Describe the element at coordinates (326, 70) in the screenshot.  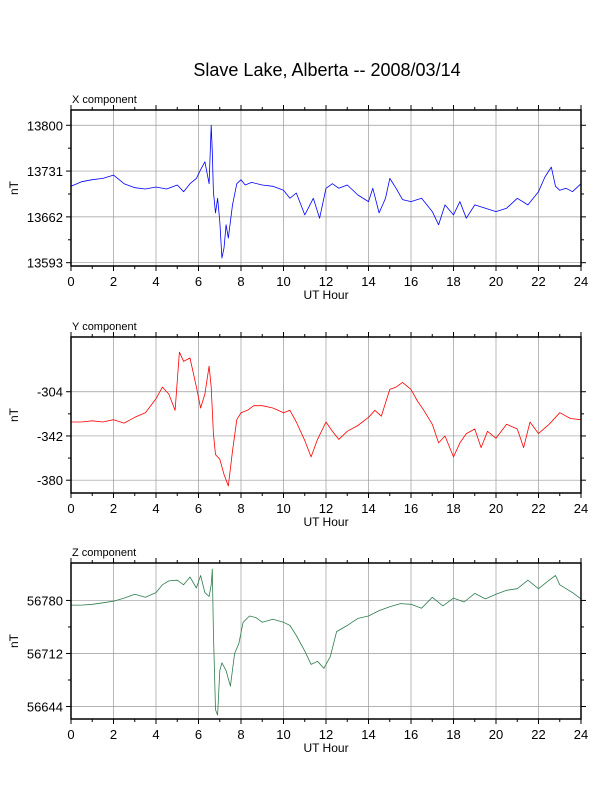
I see `figure-title: Slave Lake, Alberta -- 2008/03/14` at that location.